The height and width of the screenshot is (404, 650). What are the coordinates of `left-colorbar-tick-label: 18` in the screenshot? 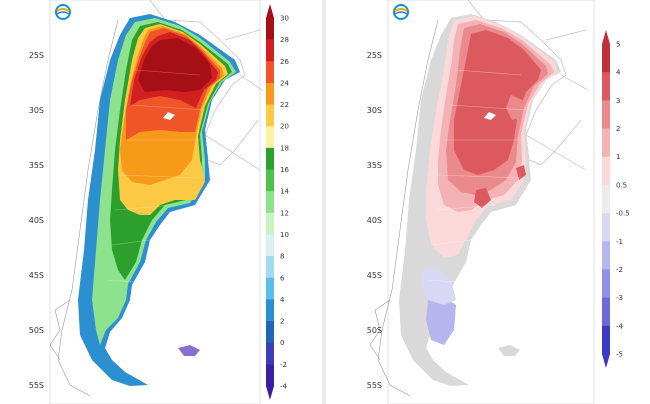 It's located at (284, 148).